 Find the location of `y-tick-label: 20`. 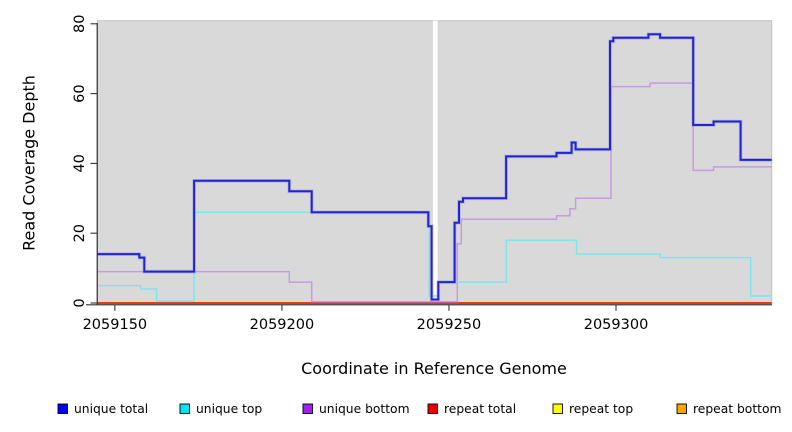

y-tick-label: 20 is located at coordinates (80, 233).